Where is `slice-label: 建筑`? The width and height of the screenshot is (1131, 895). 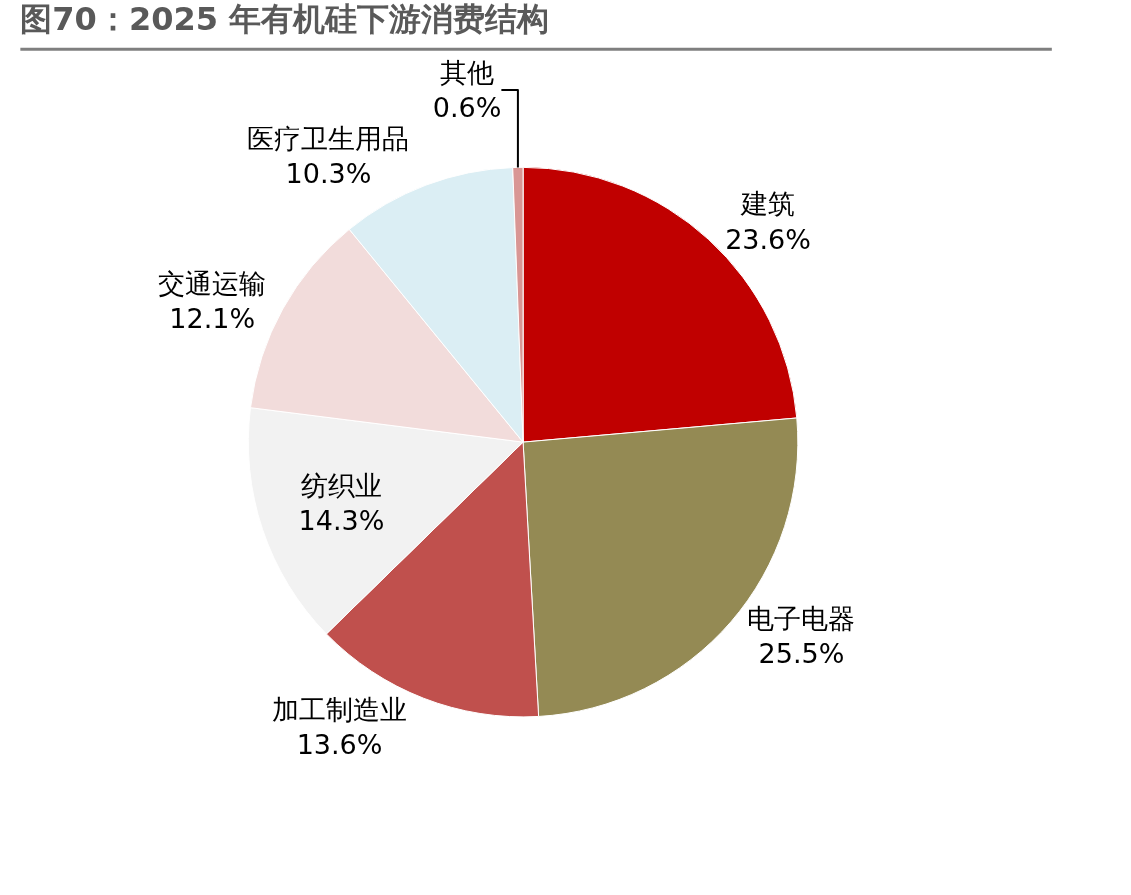 slice-label: 建筑 is located at coordinates (768, 204).